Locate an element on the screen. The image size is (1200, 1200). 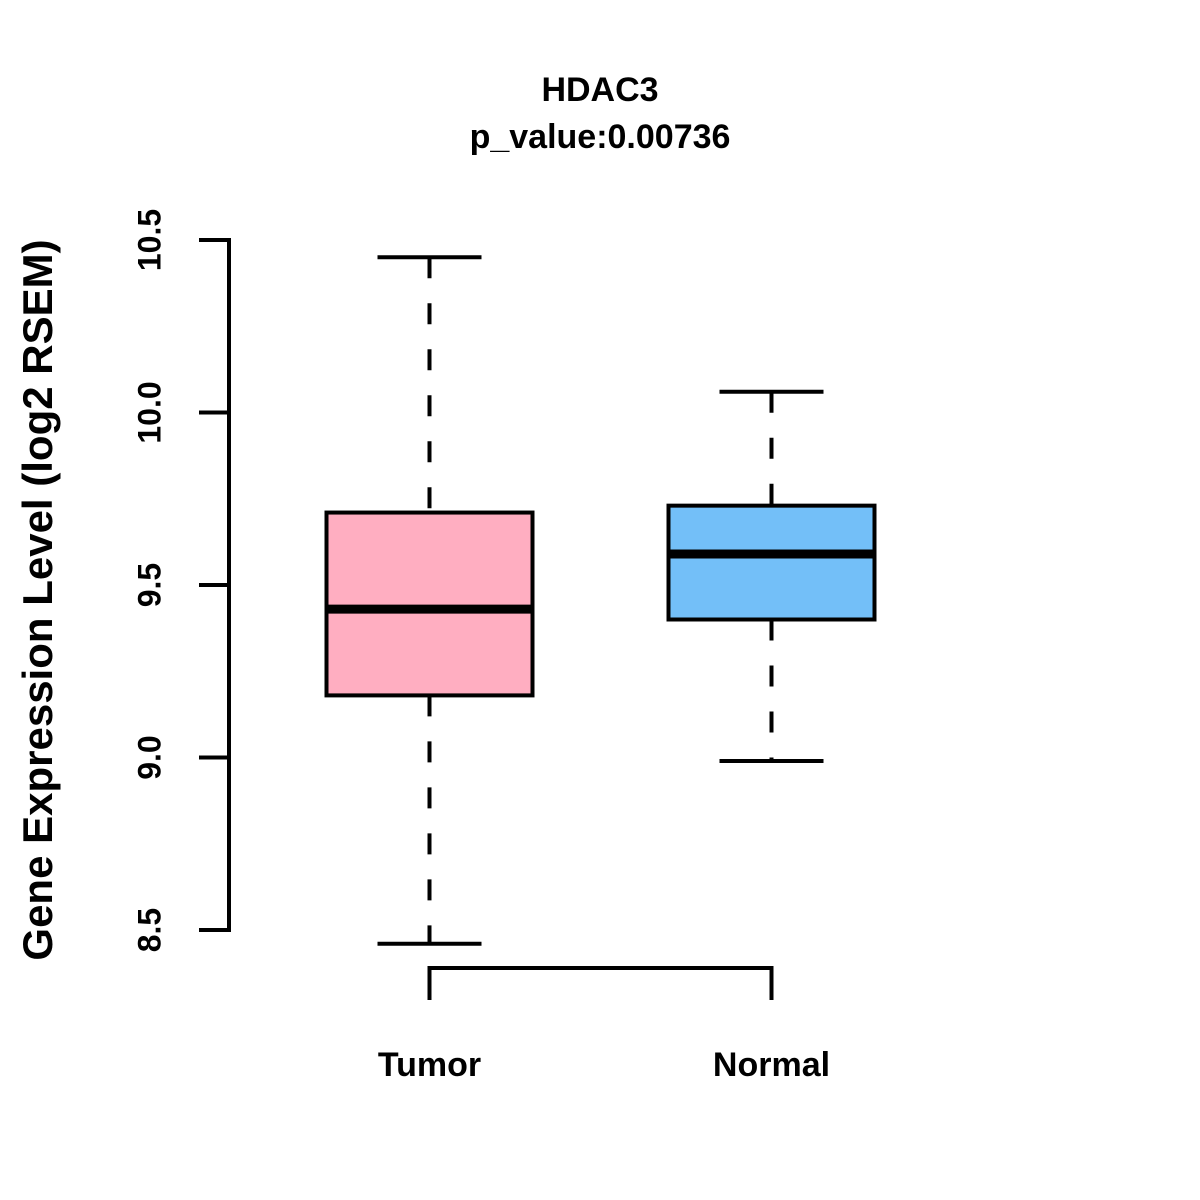
x-category-label-tumor: Tumor is located at coordinates (429, 1065).